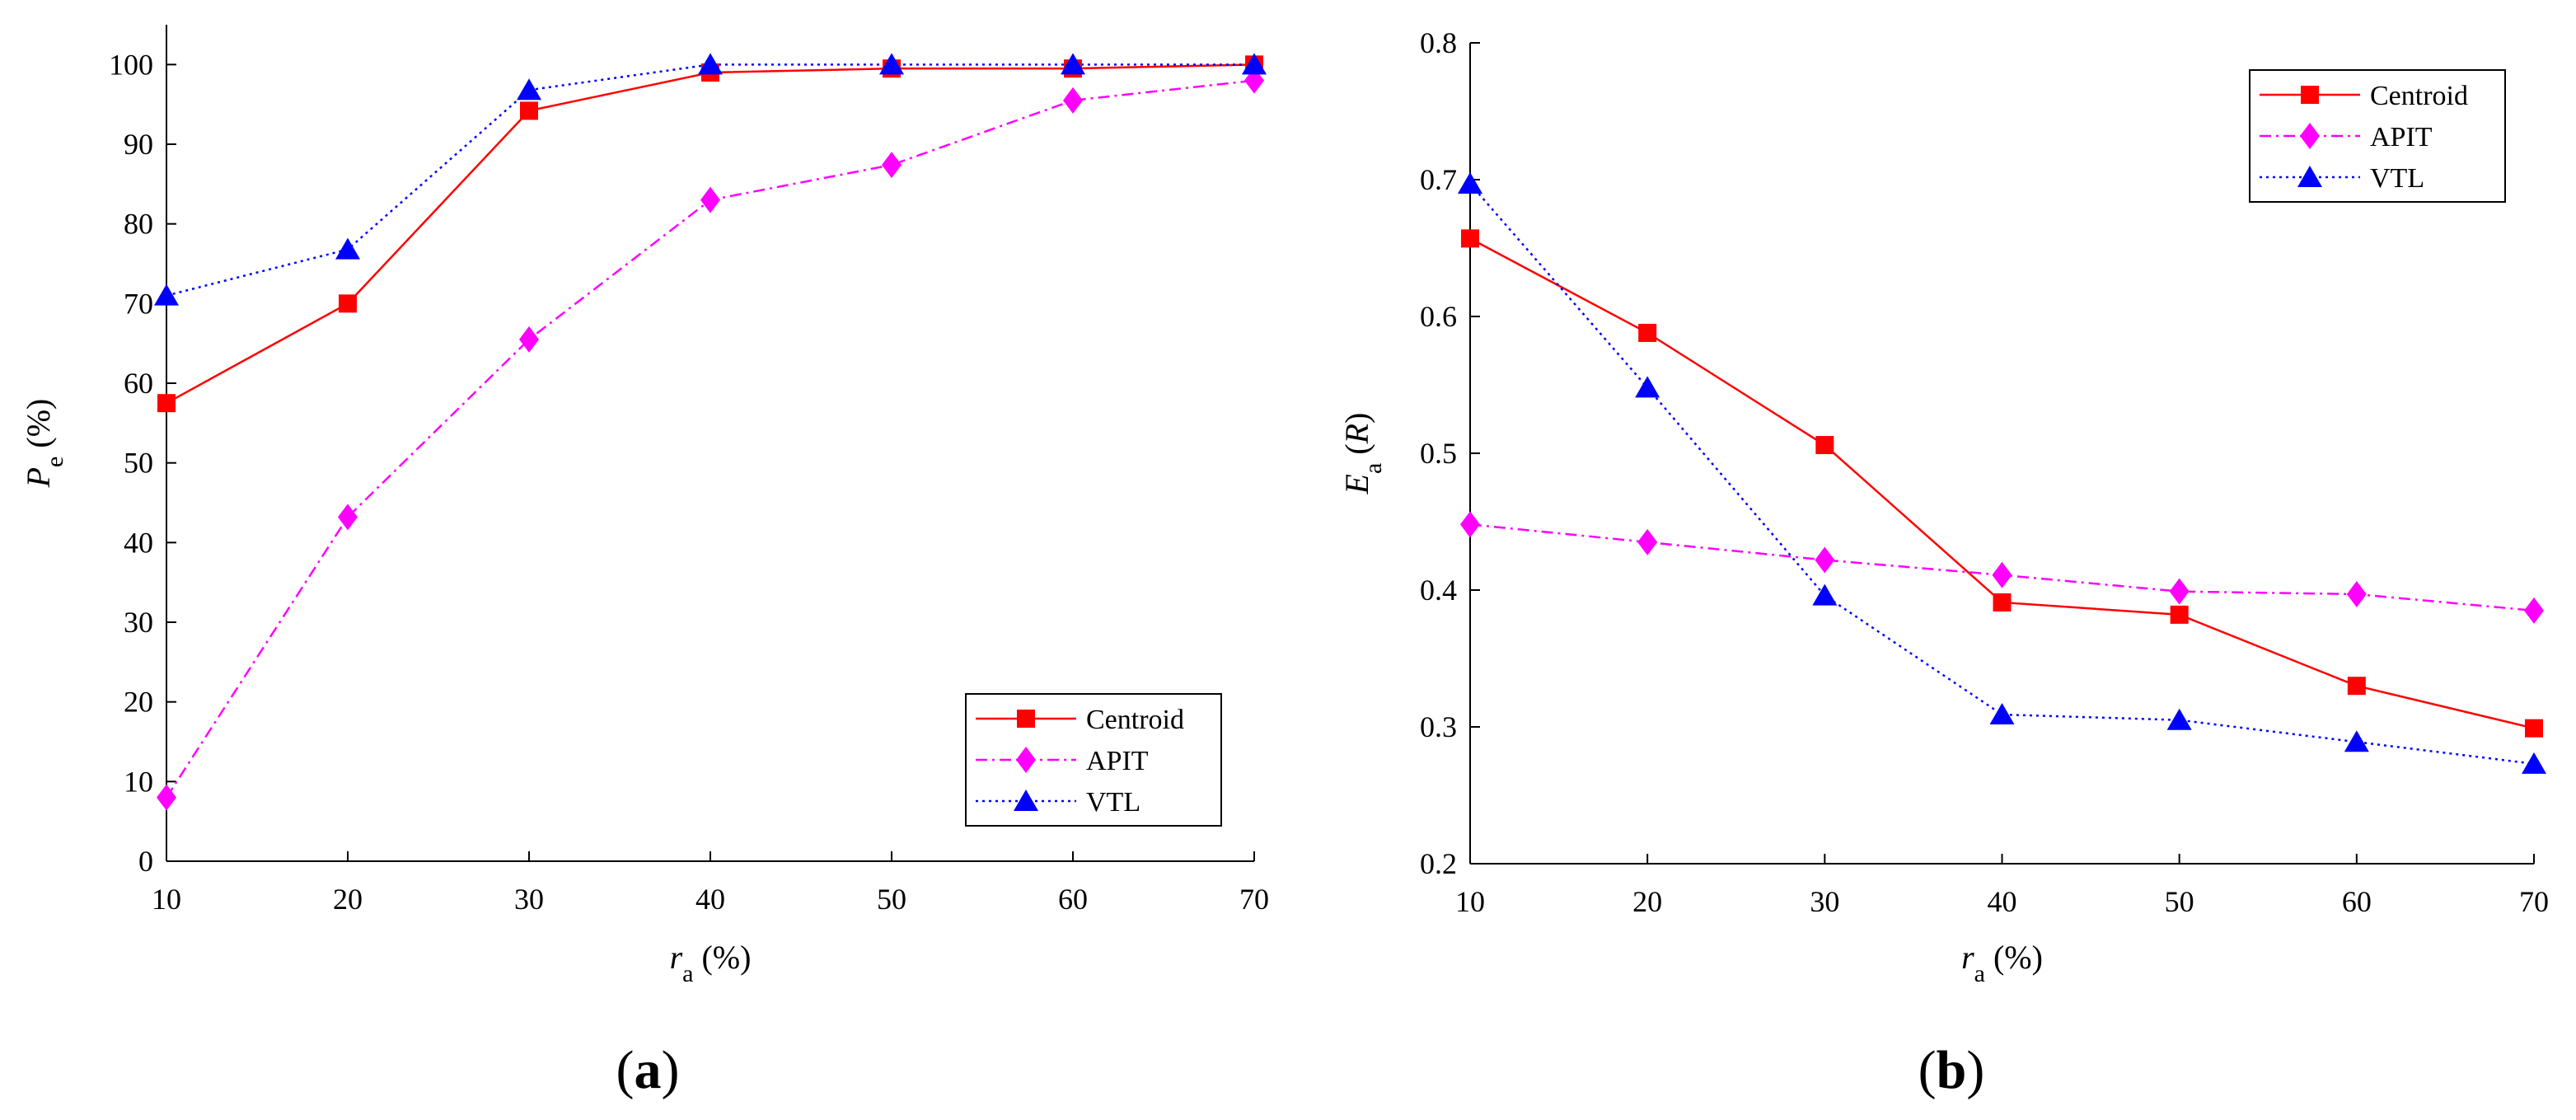 This screenshot has width=2576, height=1120. What do you see at coordinates (1438, 863) in the screenshot?
I see `y-tick-label: 0.2` at bounding box center [1438, 863].